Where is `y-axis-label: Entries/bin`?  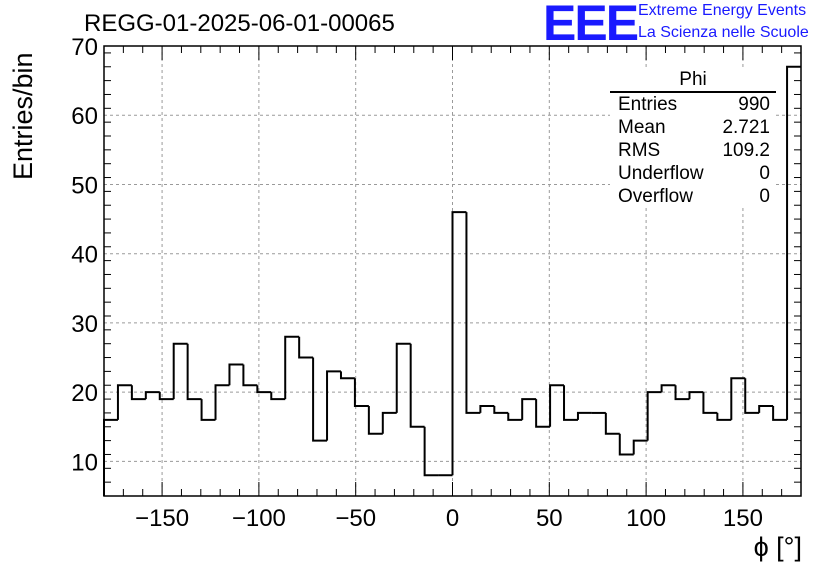
y-axis-label: Entries/bin is located at coordinates (23, 116).